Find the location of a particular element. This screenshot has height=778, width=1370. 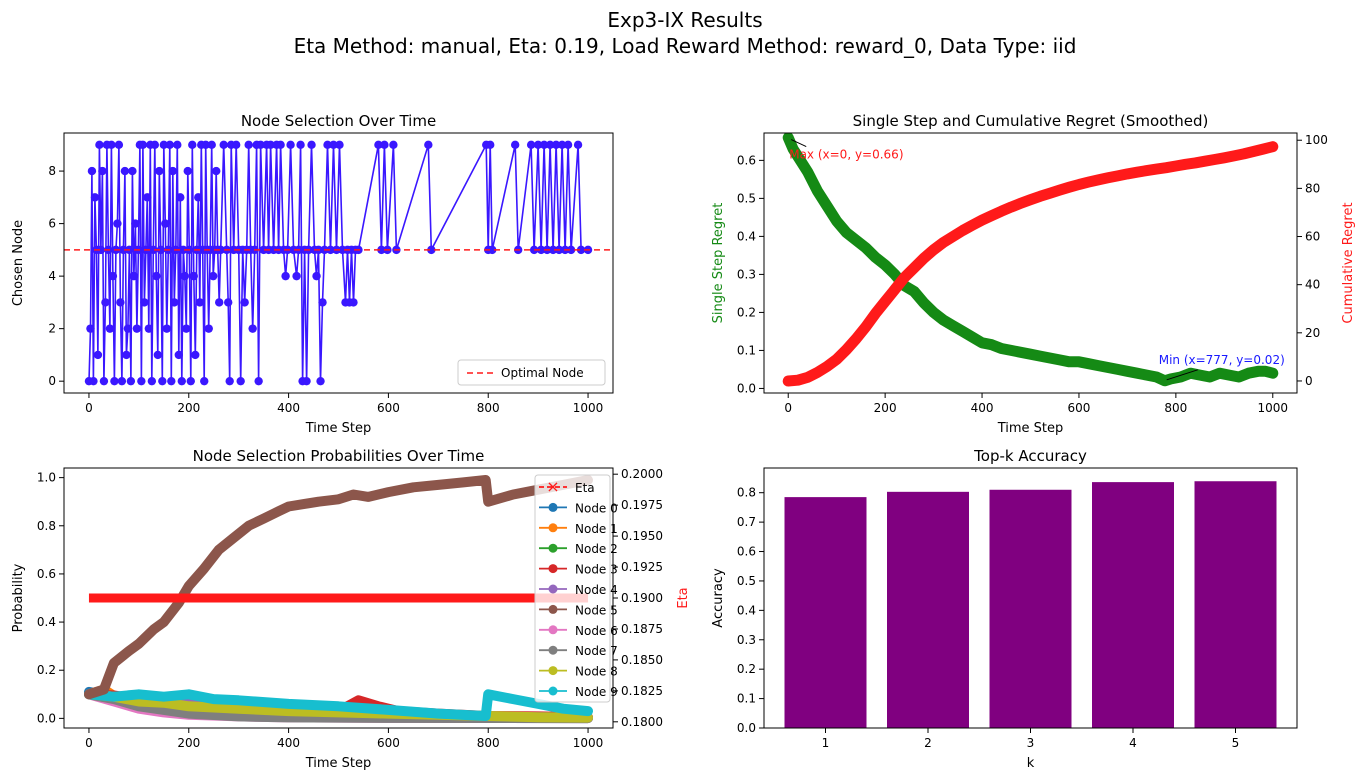

y-axis-label-3: Accuracy is located at coordinates (718, 598).